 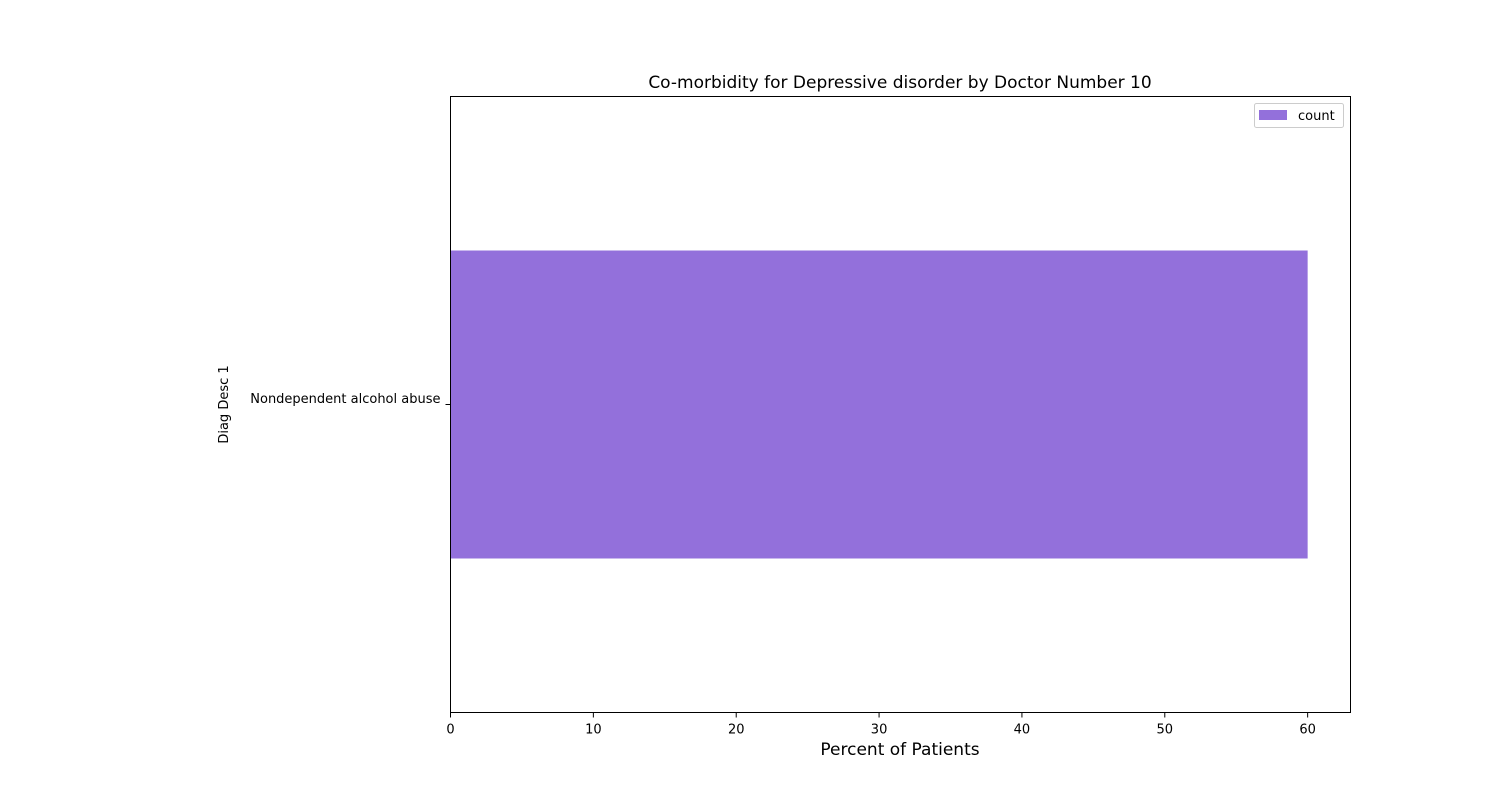 I want to click on y-axis: Nondependent alcohol abuse, so click(x=350, y=399).